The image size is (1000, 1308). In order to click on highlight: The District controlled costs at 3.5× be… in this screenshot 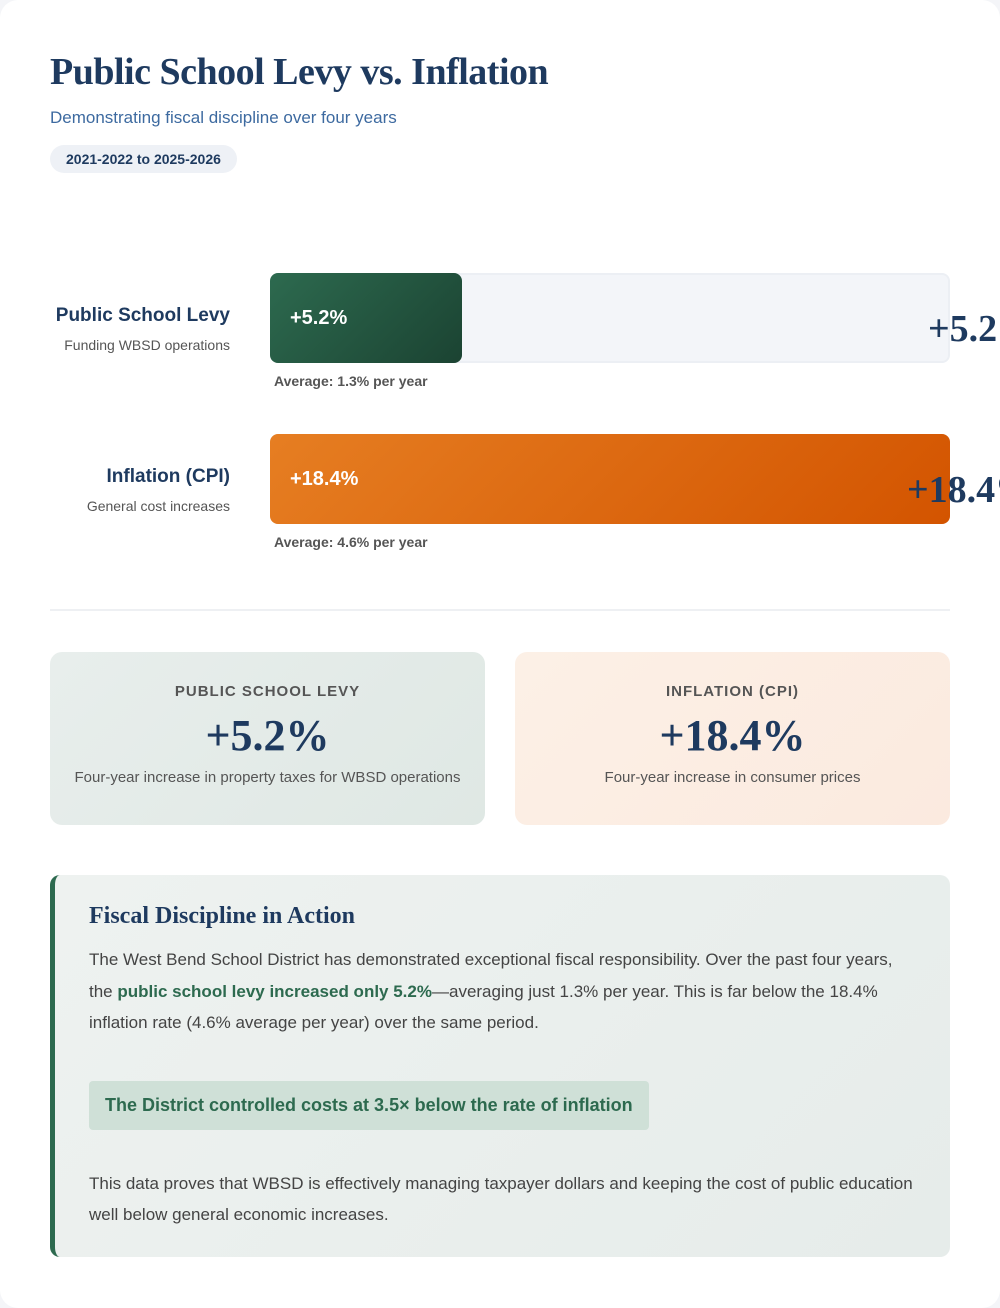, I will do `click(369, 1105)`.